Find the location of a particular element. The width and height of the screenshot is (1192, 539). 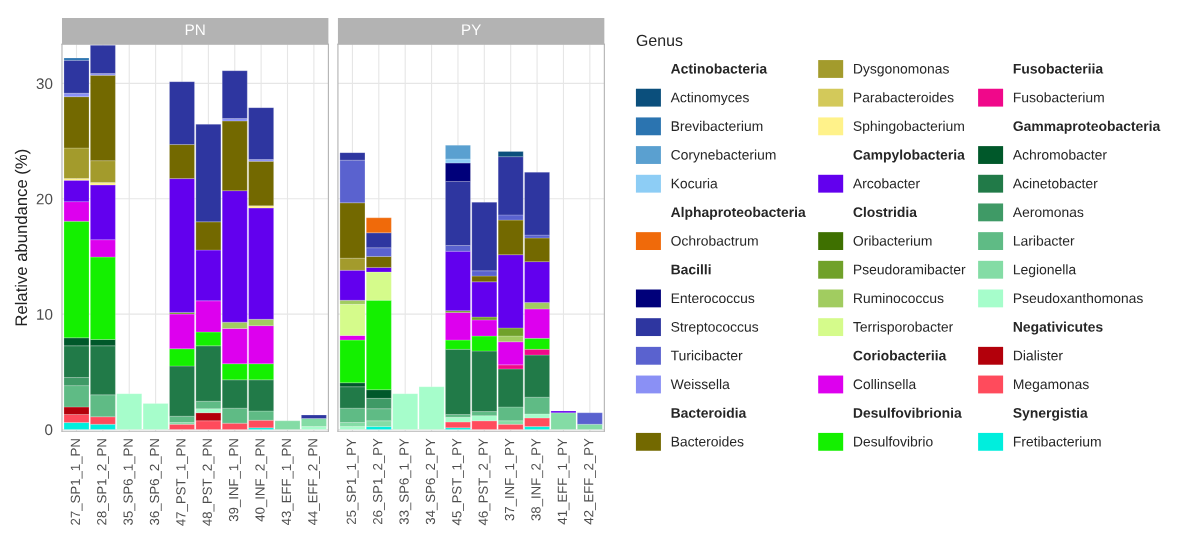

x-tick-label: 48_PST_2_PN is located at coordinates (208, 482).